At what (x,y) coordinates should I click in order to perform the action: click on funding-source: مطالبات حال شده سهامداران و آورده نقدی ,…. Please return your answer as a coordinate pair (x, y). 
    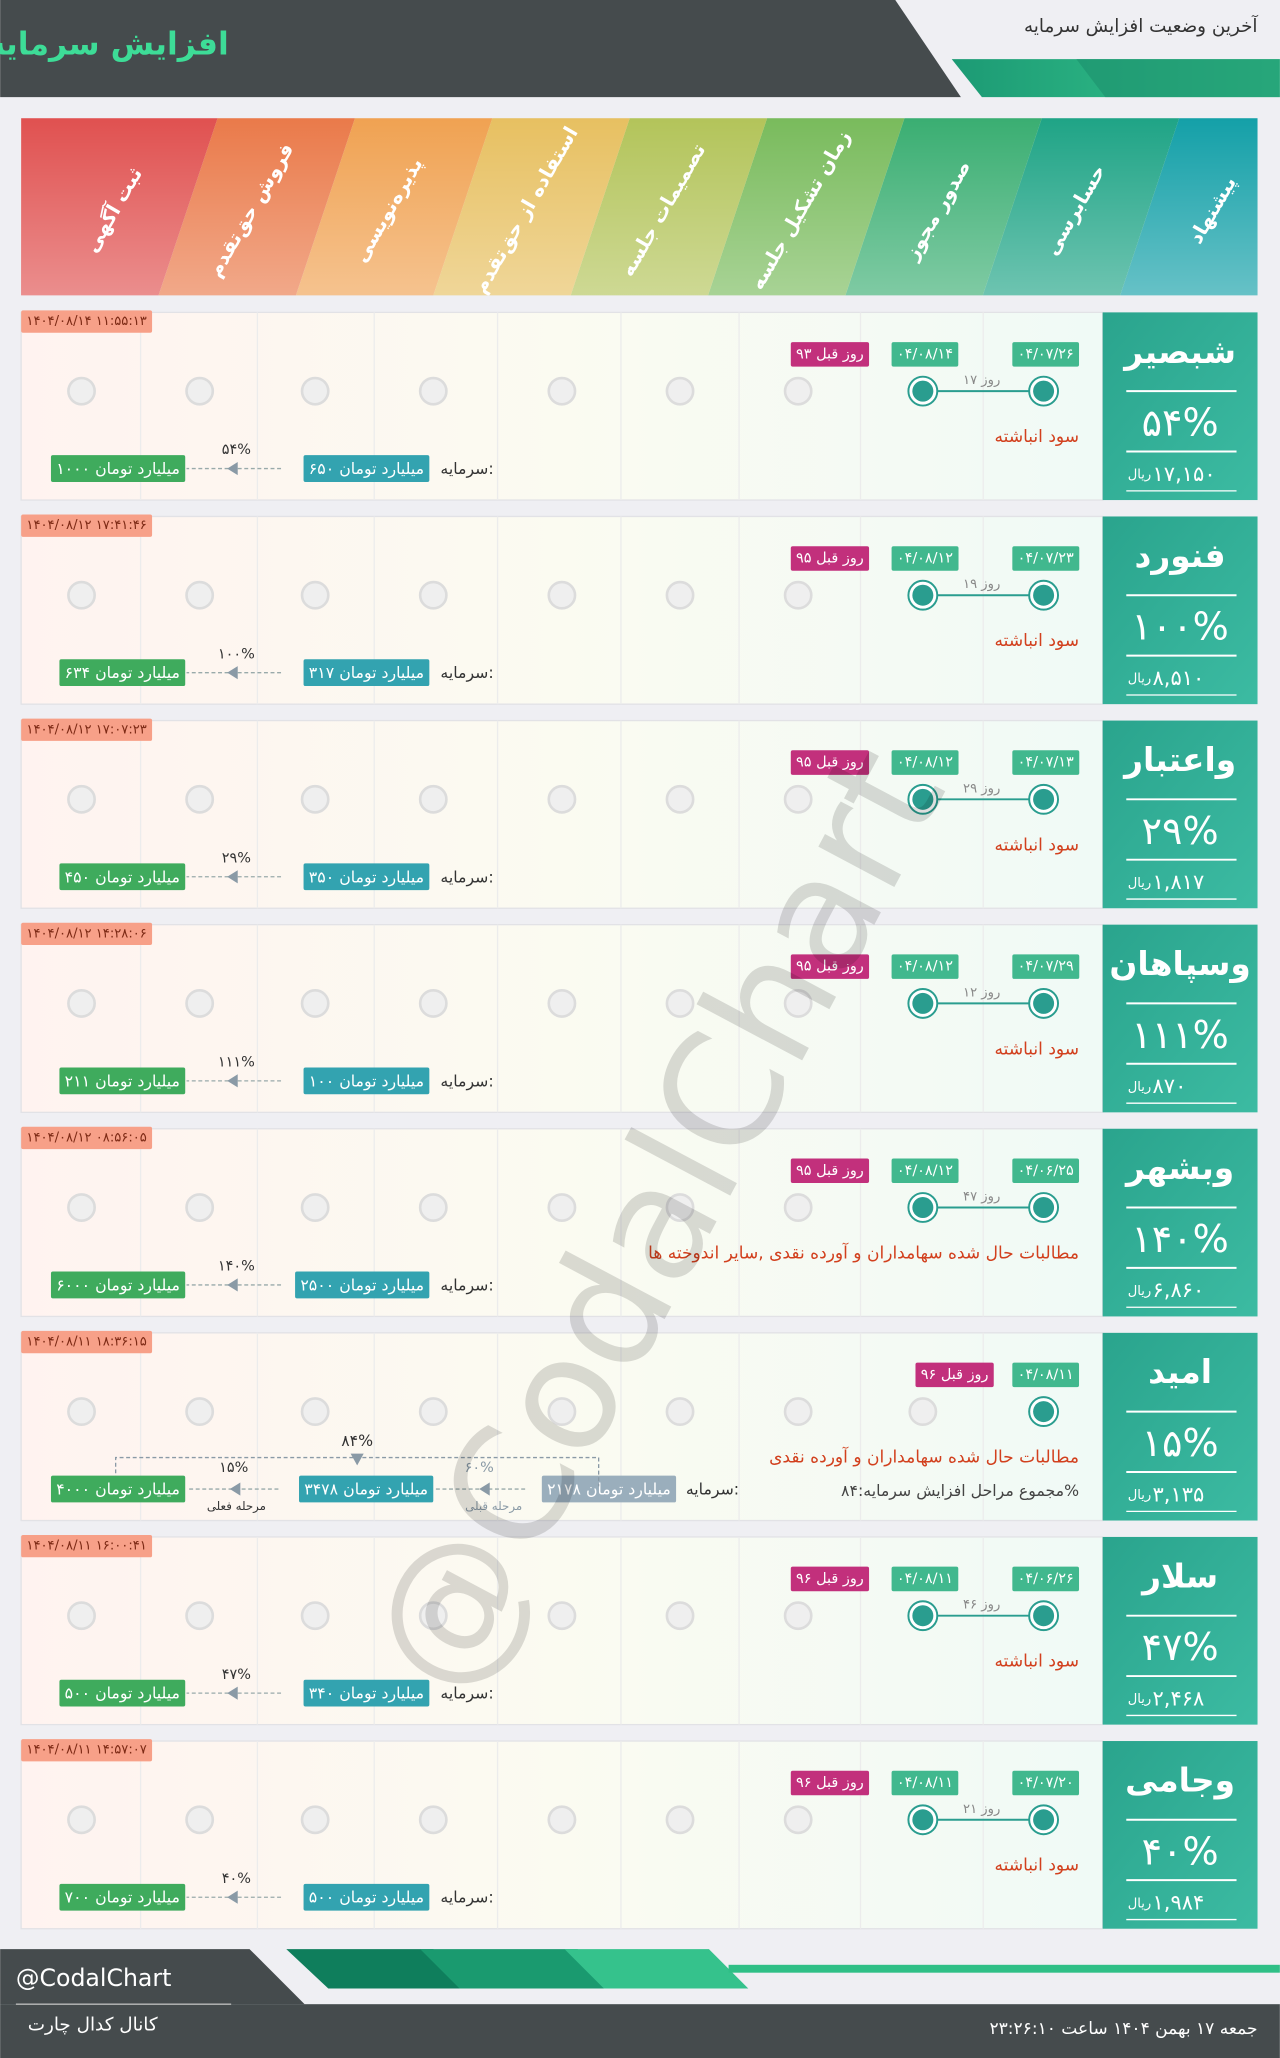
    Looking at the image, I should click on (863, 1252).